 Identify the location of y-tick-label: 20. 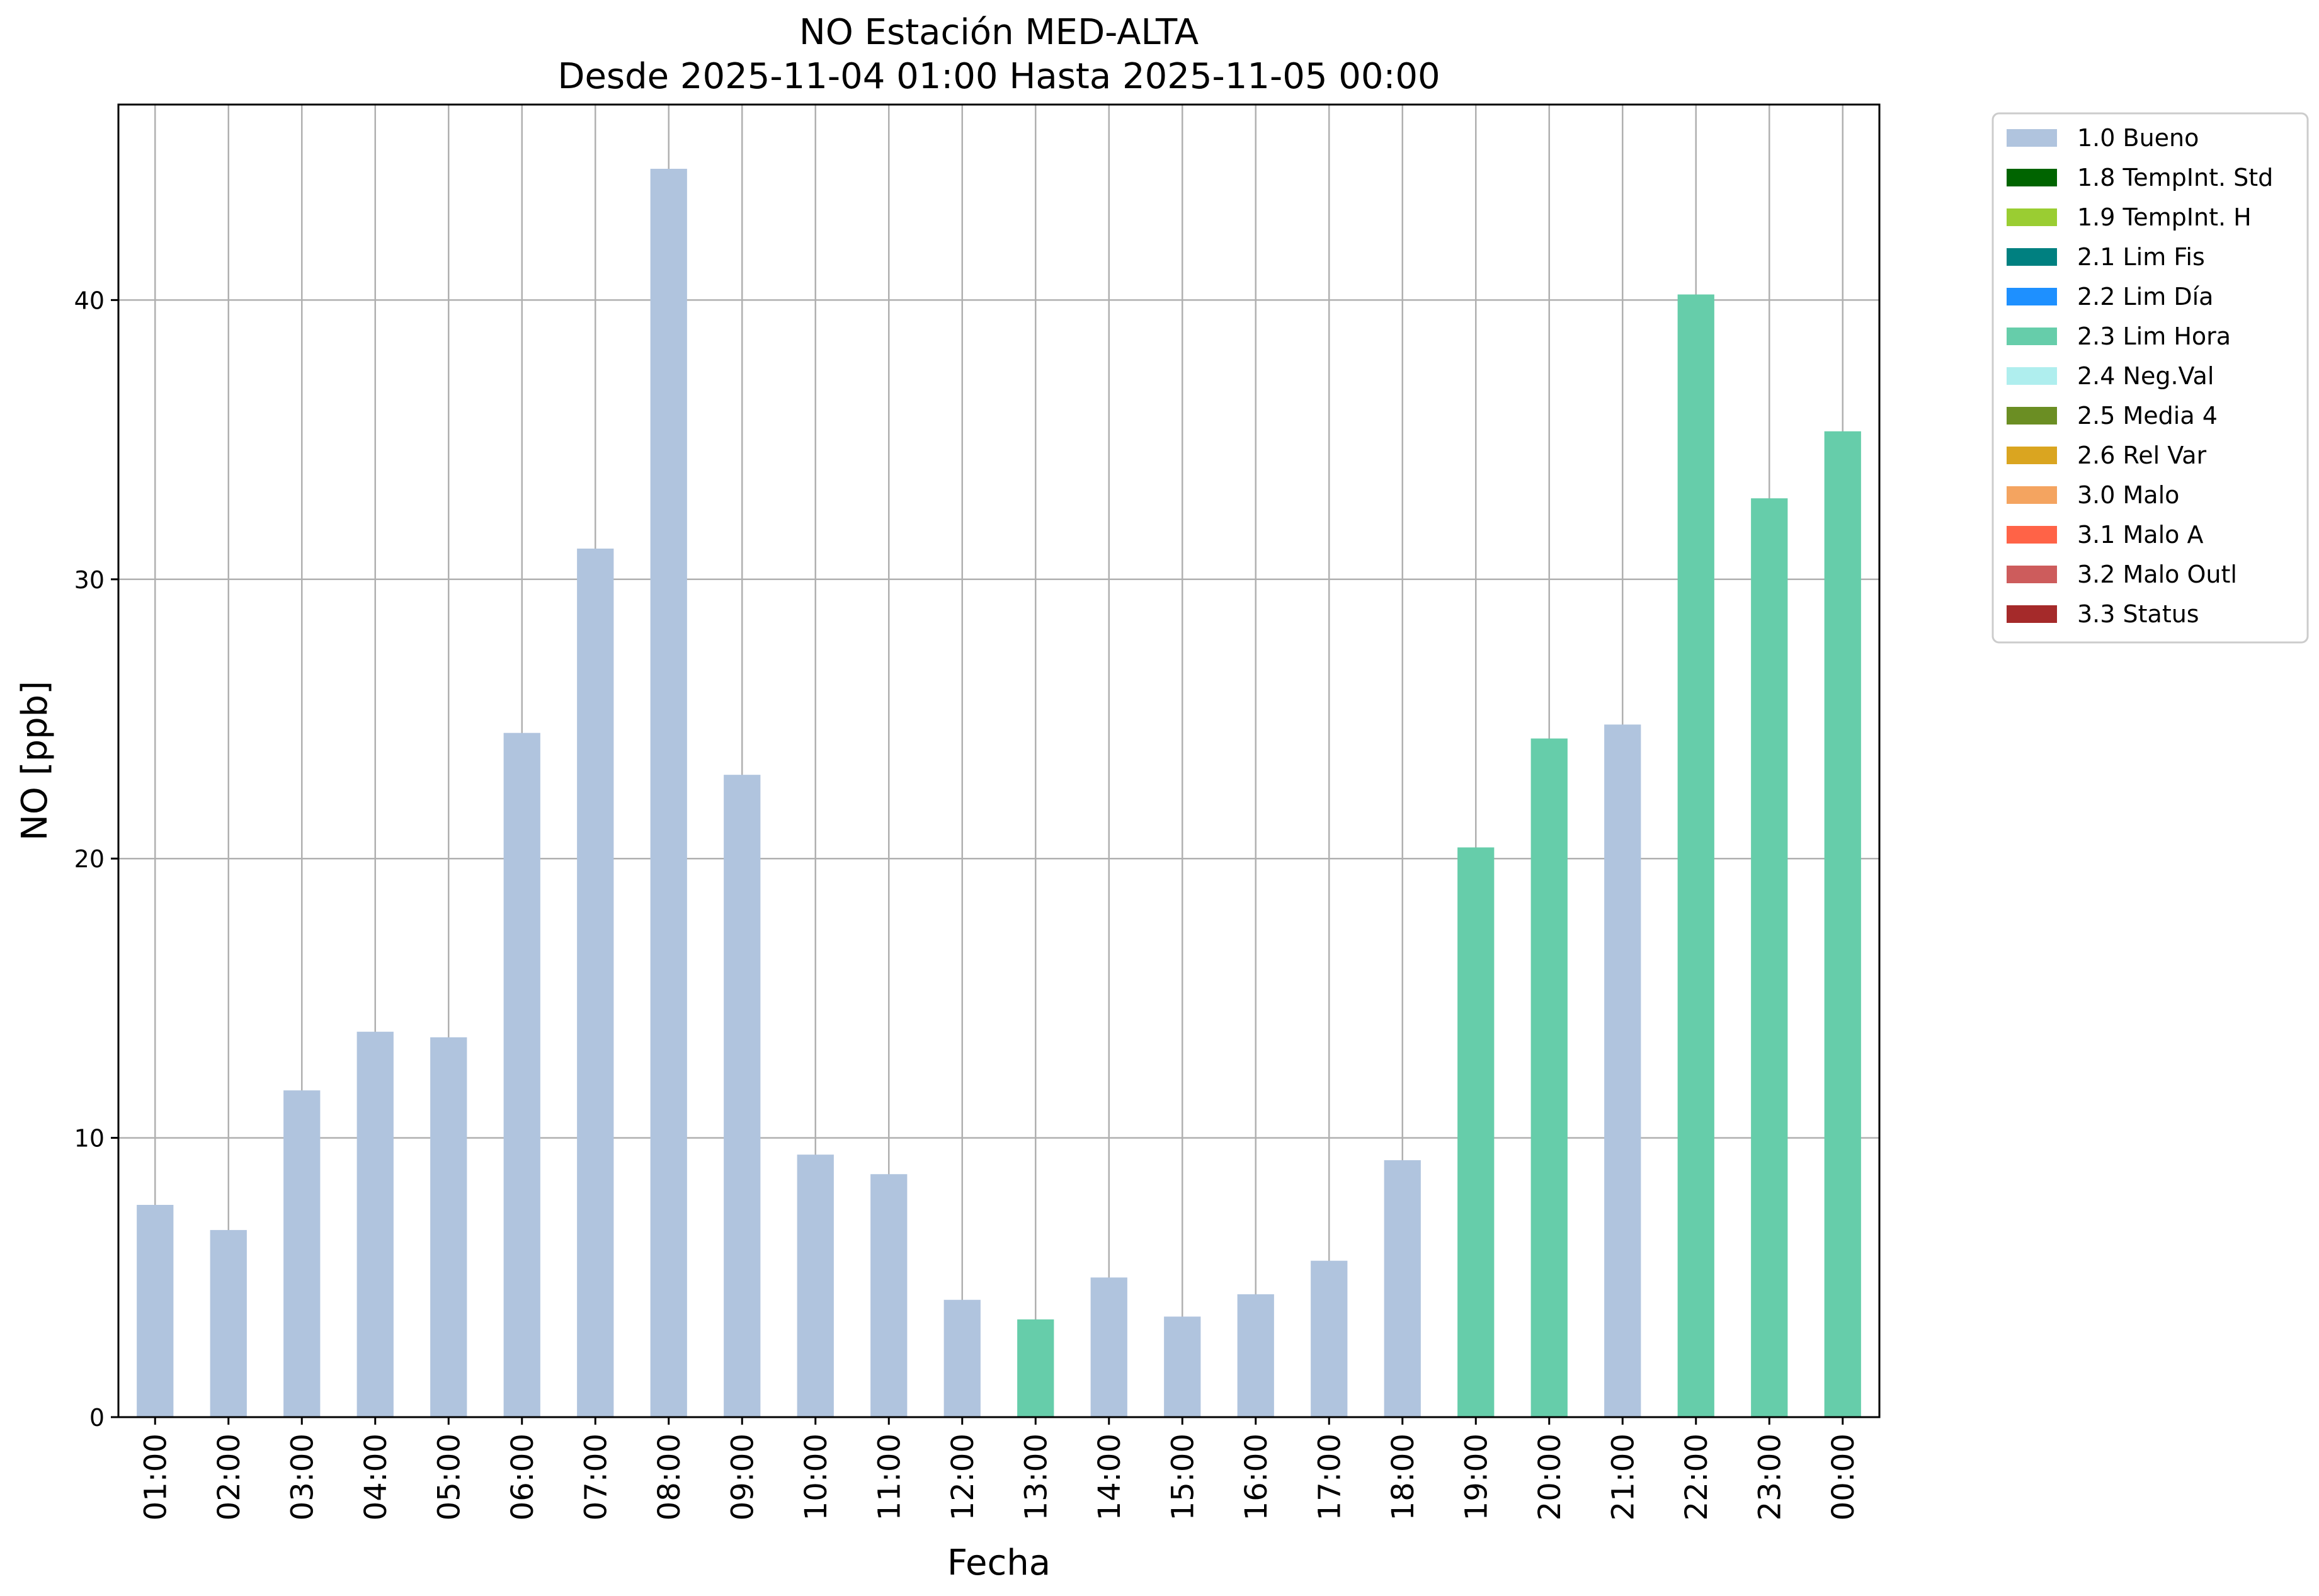
(89, 859).